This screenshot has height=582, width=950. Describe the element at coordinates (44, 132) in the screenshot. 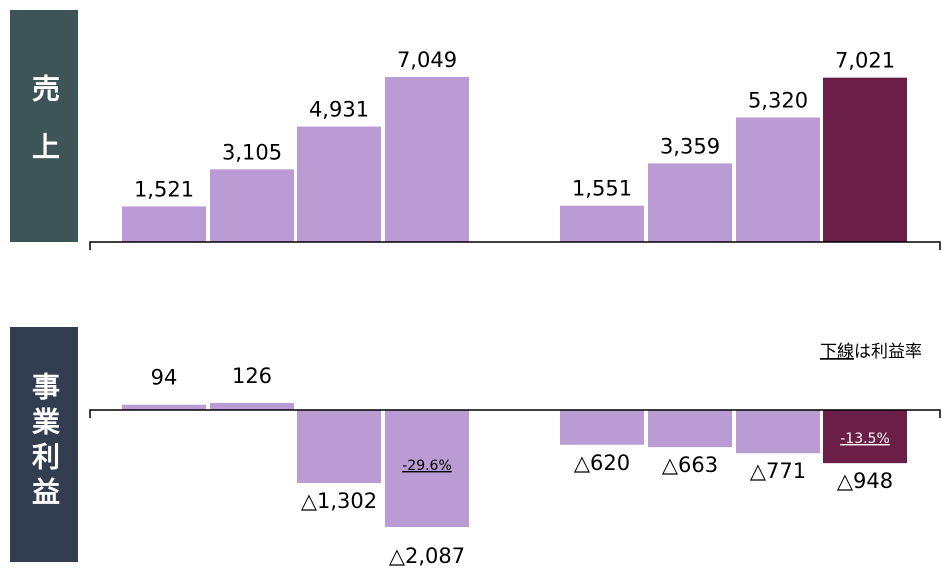

I see `sales-panel-title: 売上` at that location.